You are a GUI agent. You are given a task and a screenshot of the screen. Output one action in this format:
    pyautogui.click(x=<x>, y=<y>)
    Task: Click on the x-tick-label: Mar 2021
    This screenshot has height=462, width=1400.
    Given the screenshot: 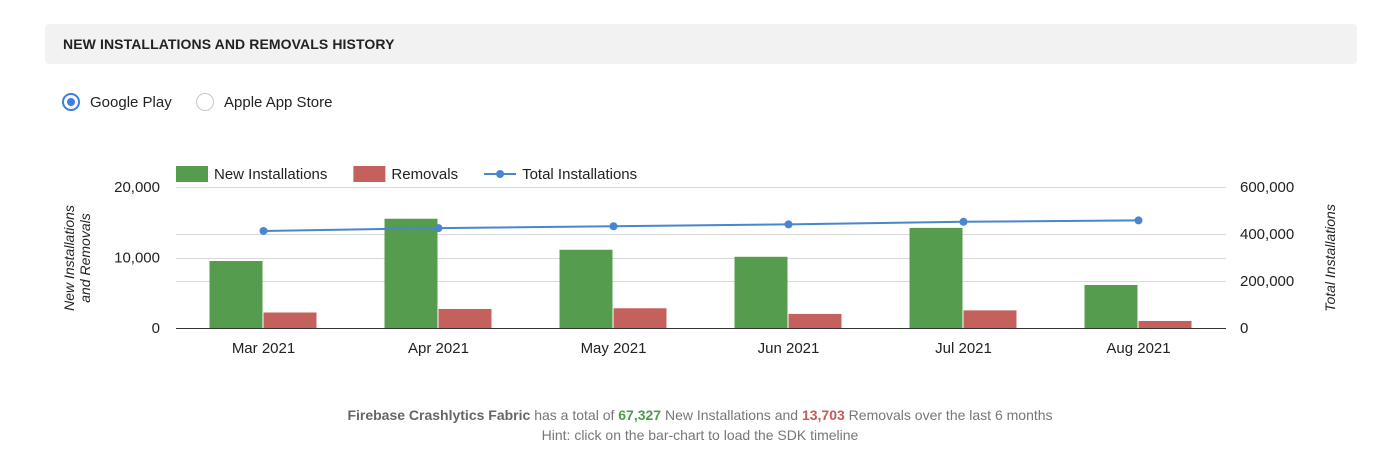 What is the action you would take?
    pyautogui.click(x=263, y=348)
    